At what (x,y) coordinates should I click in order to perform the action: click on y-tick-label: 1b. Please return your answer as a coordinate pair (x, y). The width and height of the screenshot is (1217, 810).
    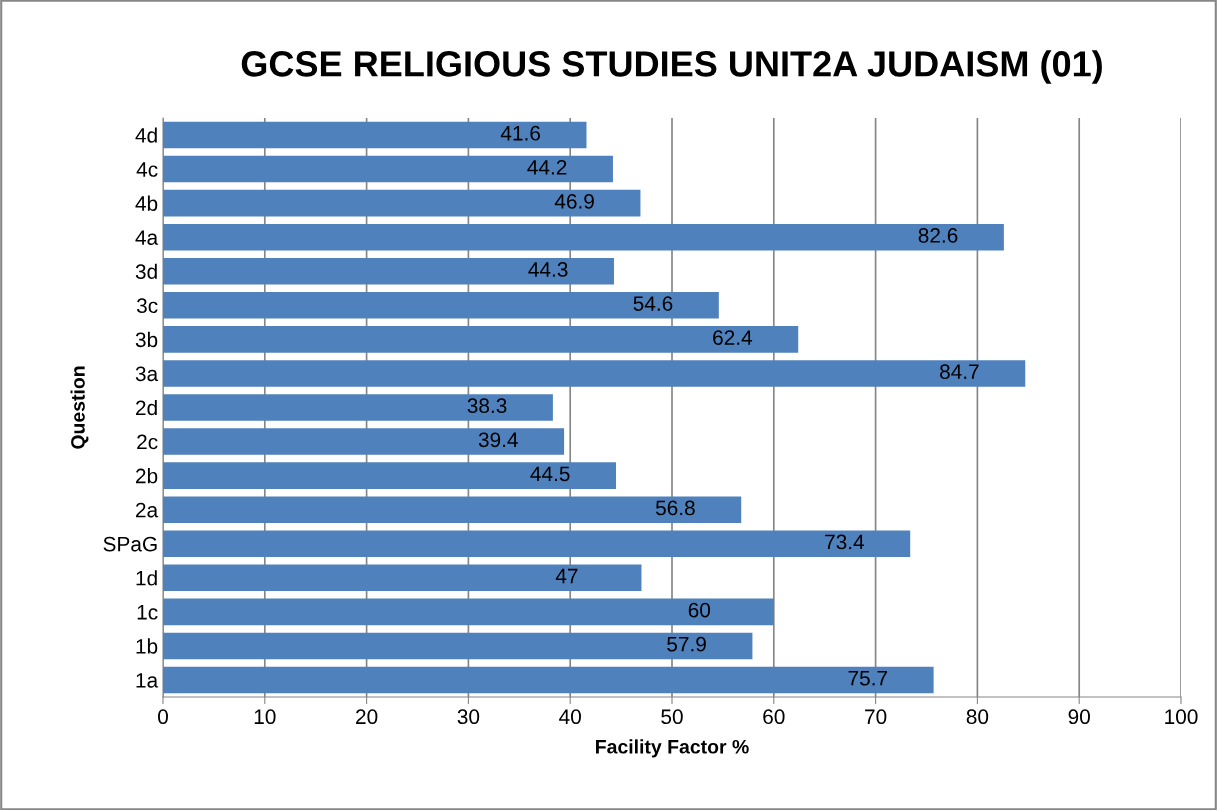
    Looking at the image, I should click on (147, 646).